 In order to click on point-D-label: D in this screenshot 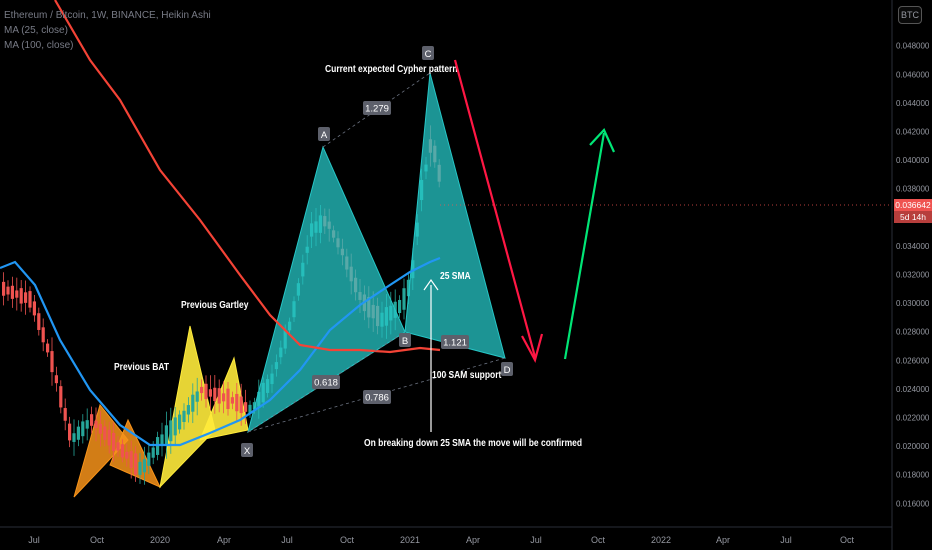, I will do `click(507, 370)`.